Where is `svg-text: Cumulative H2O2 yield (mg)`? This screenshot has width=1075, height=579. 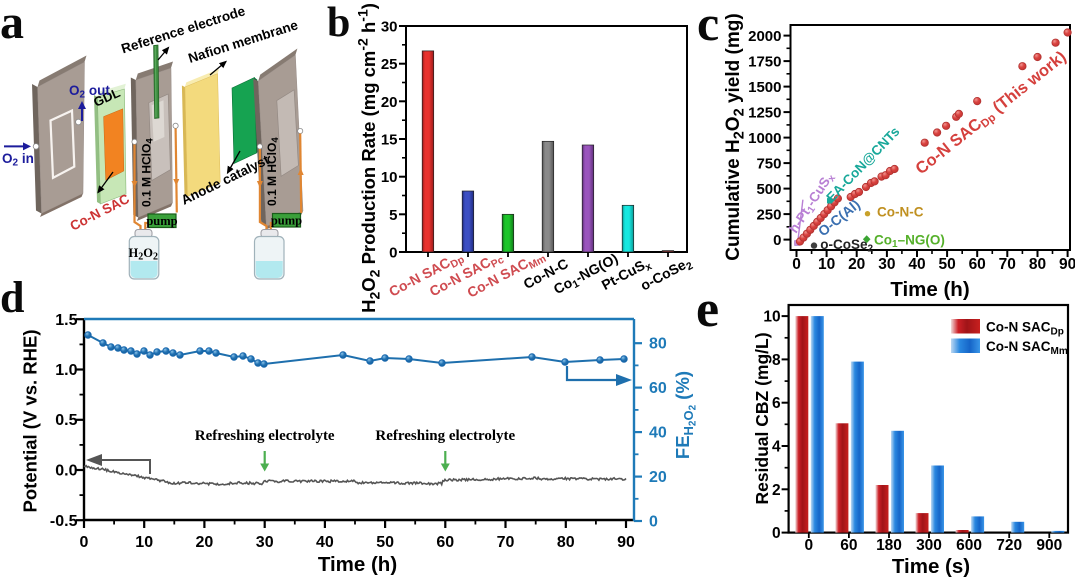 svg-text: Cumulative H2O2 yield (mg) is located at coordinates (735, 136).